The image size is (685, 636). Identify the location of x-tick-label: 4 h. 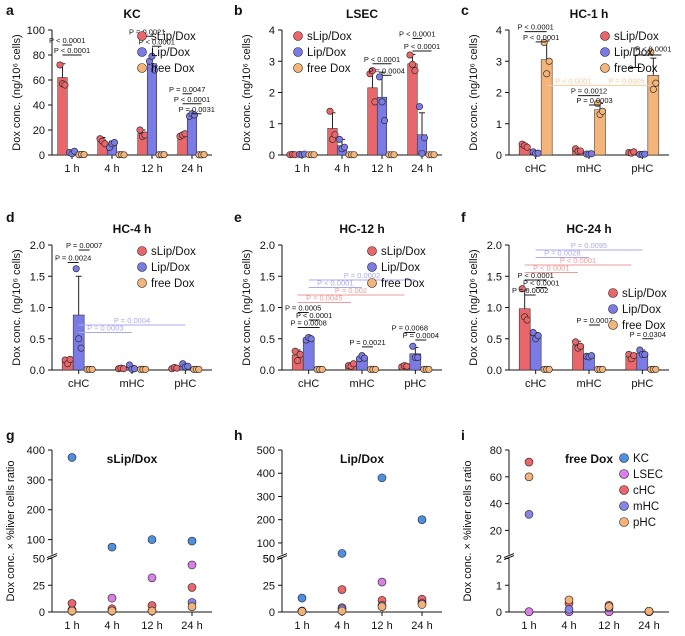
(341, 626).